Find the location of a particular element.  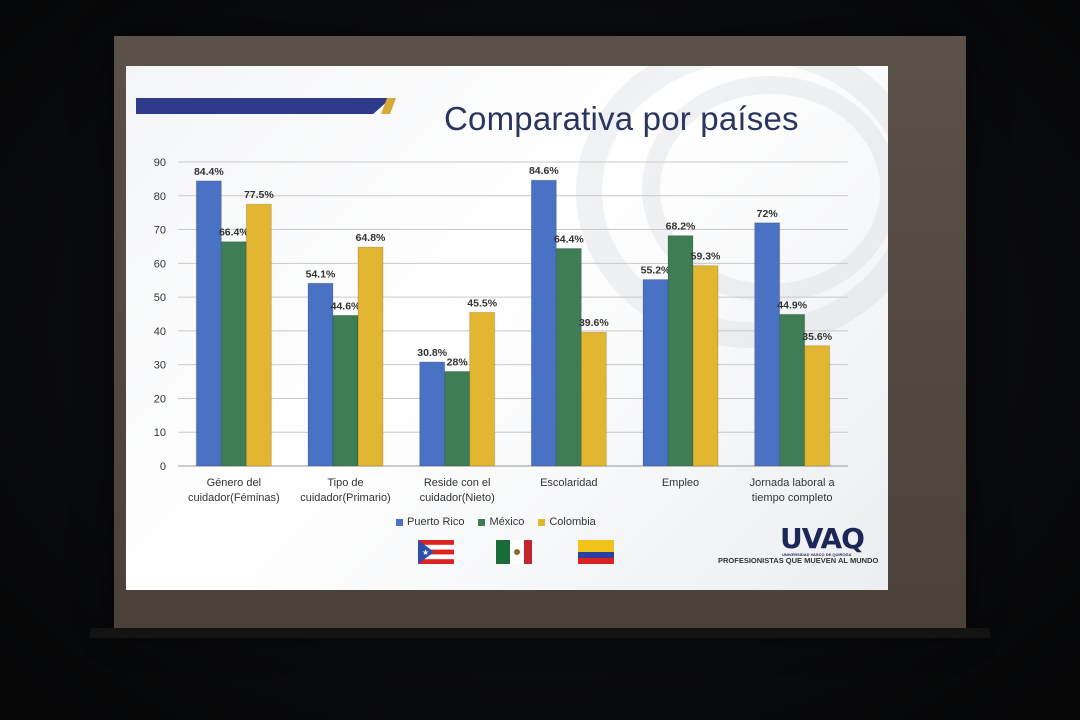

data-label: 66.4% is located at coordinates (234, 233).